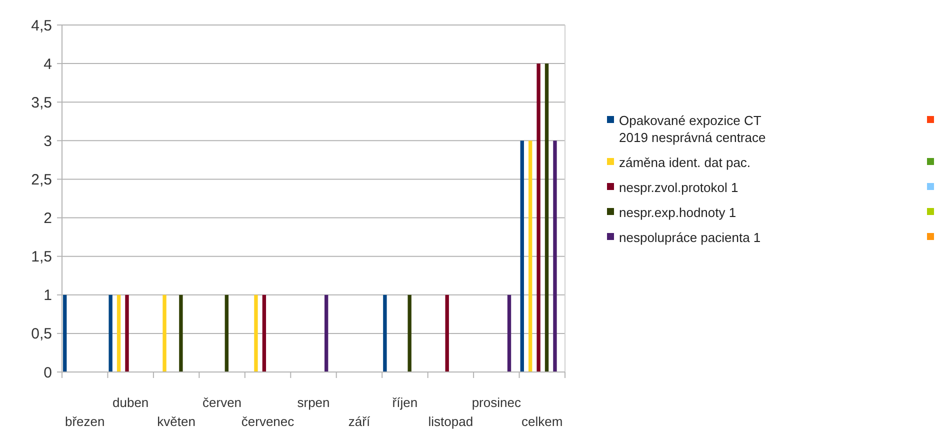 The height and width of the screenshot is (439, 946). What do you see at coordinates (685, 162) in the screenshot?
I see `legend-label: záměna ident. dat pac.` at bounding box center [685, 162].